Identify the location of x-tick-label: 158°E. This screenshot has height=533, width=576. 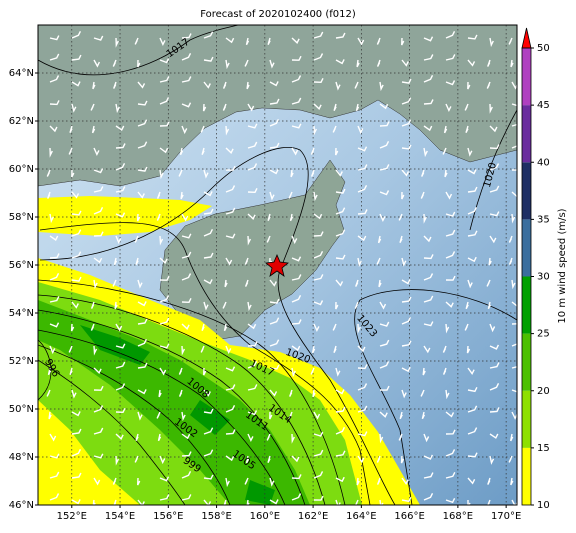
(216, 516).